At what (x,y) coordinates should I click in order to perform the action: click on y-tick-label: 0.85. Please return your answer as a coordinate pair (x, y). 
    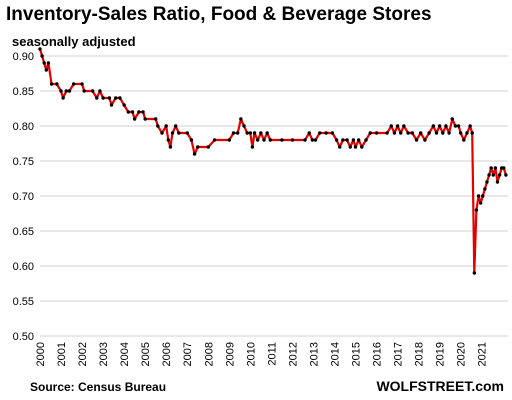
    Looking at the image, I should click on (23, 92).